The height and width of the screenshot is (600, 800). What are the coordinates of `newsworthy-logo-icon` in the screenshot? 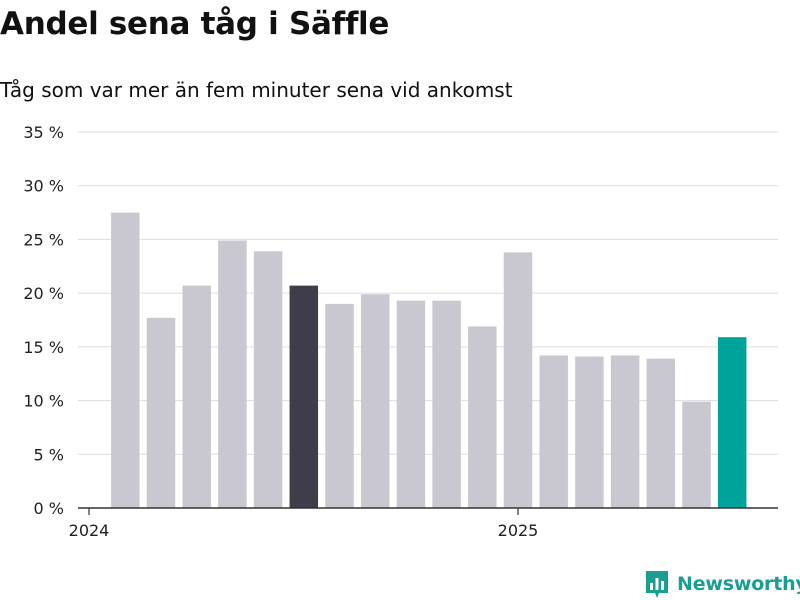 It's located at (657, 584).